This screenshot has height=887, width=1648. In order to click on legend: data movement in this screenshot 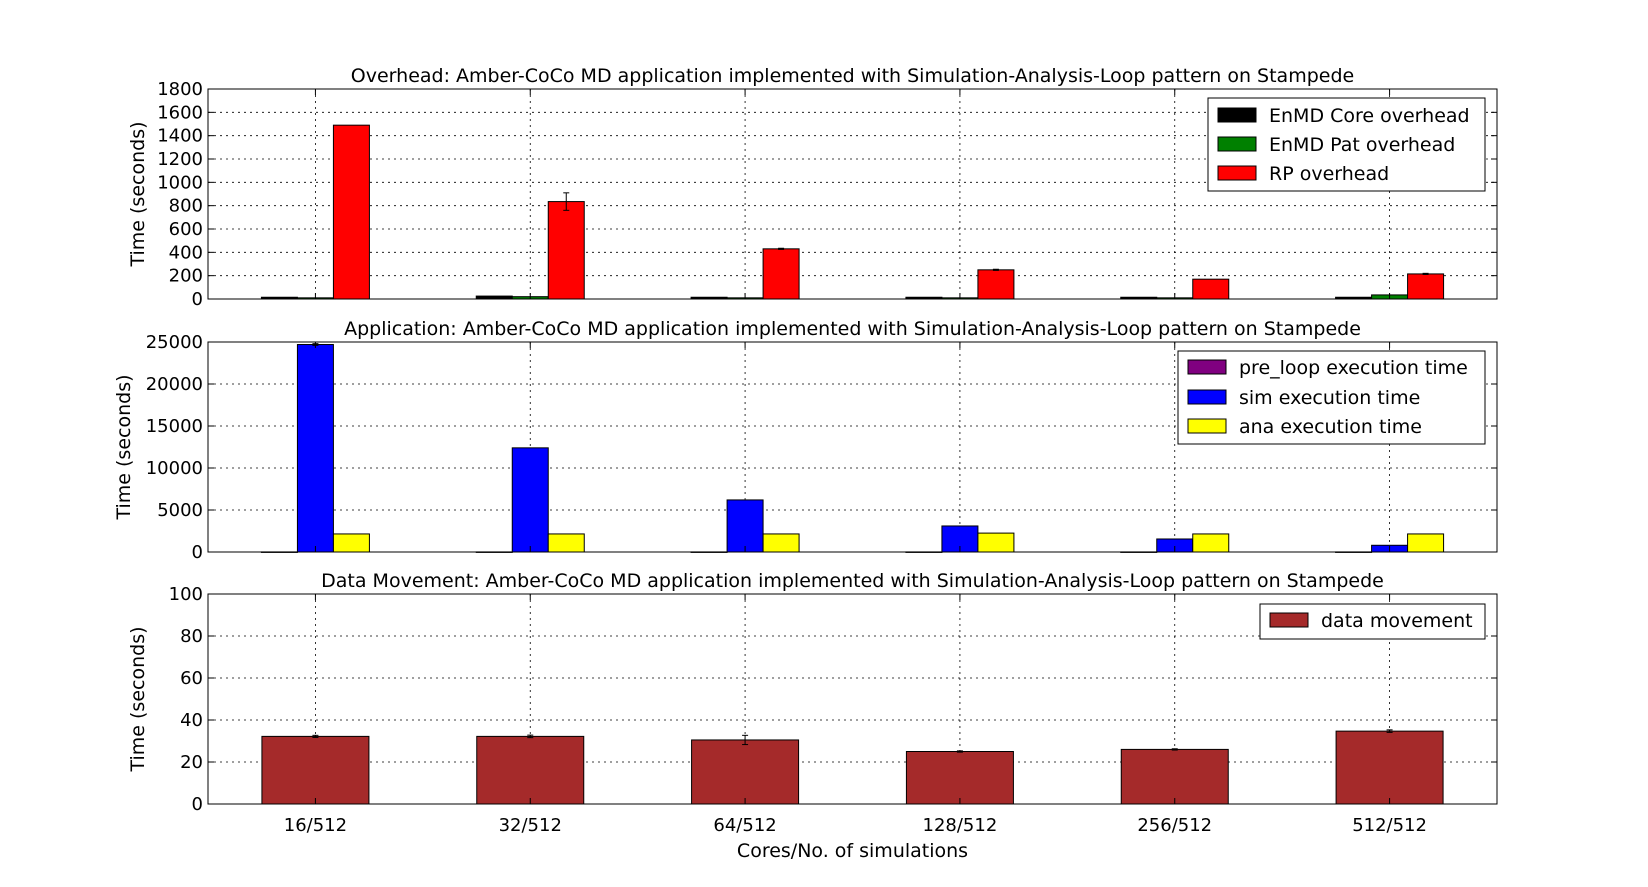, I will do `click(1372, 621)`.